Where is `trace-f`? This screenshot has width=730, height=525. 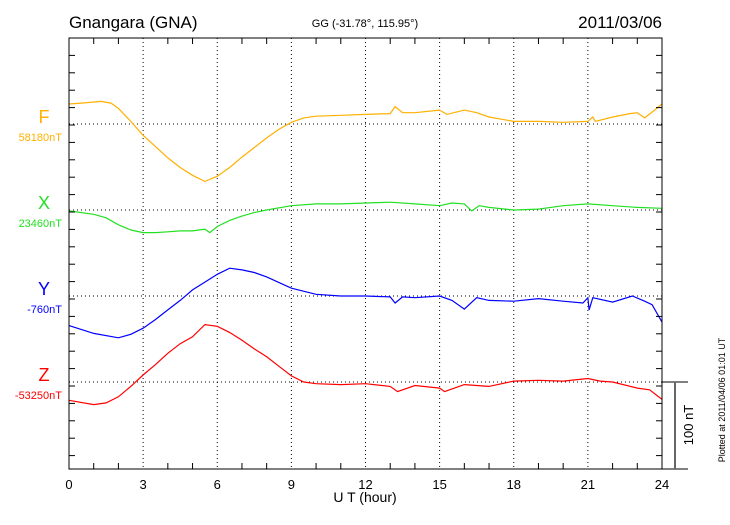 trace-f is located at coordinates (365, 141).